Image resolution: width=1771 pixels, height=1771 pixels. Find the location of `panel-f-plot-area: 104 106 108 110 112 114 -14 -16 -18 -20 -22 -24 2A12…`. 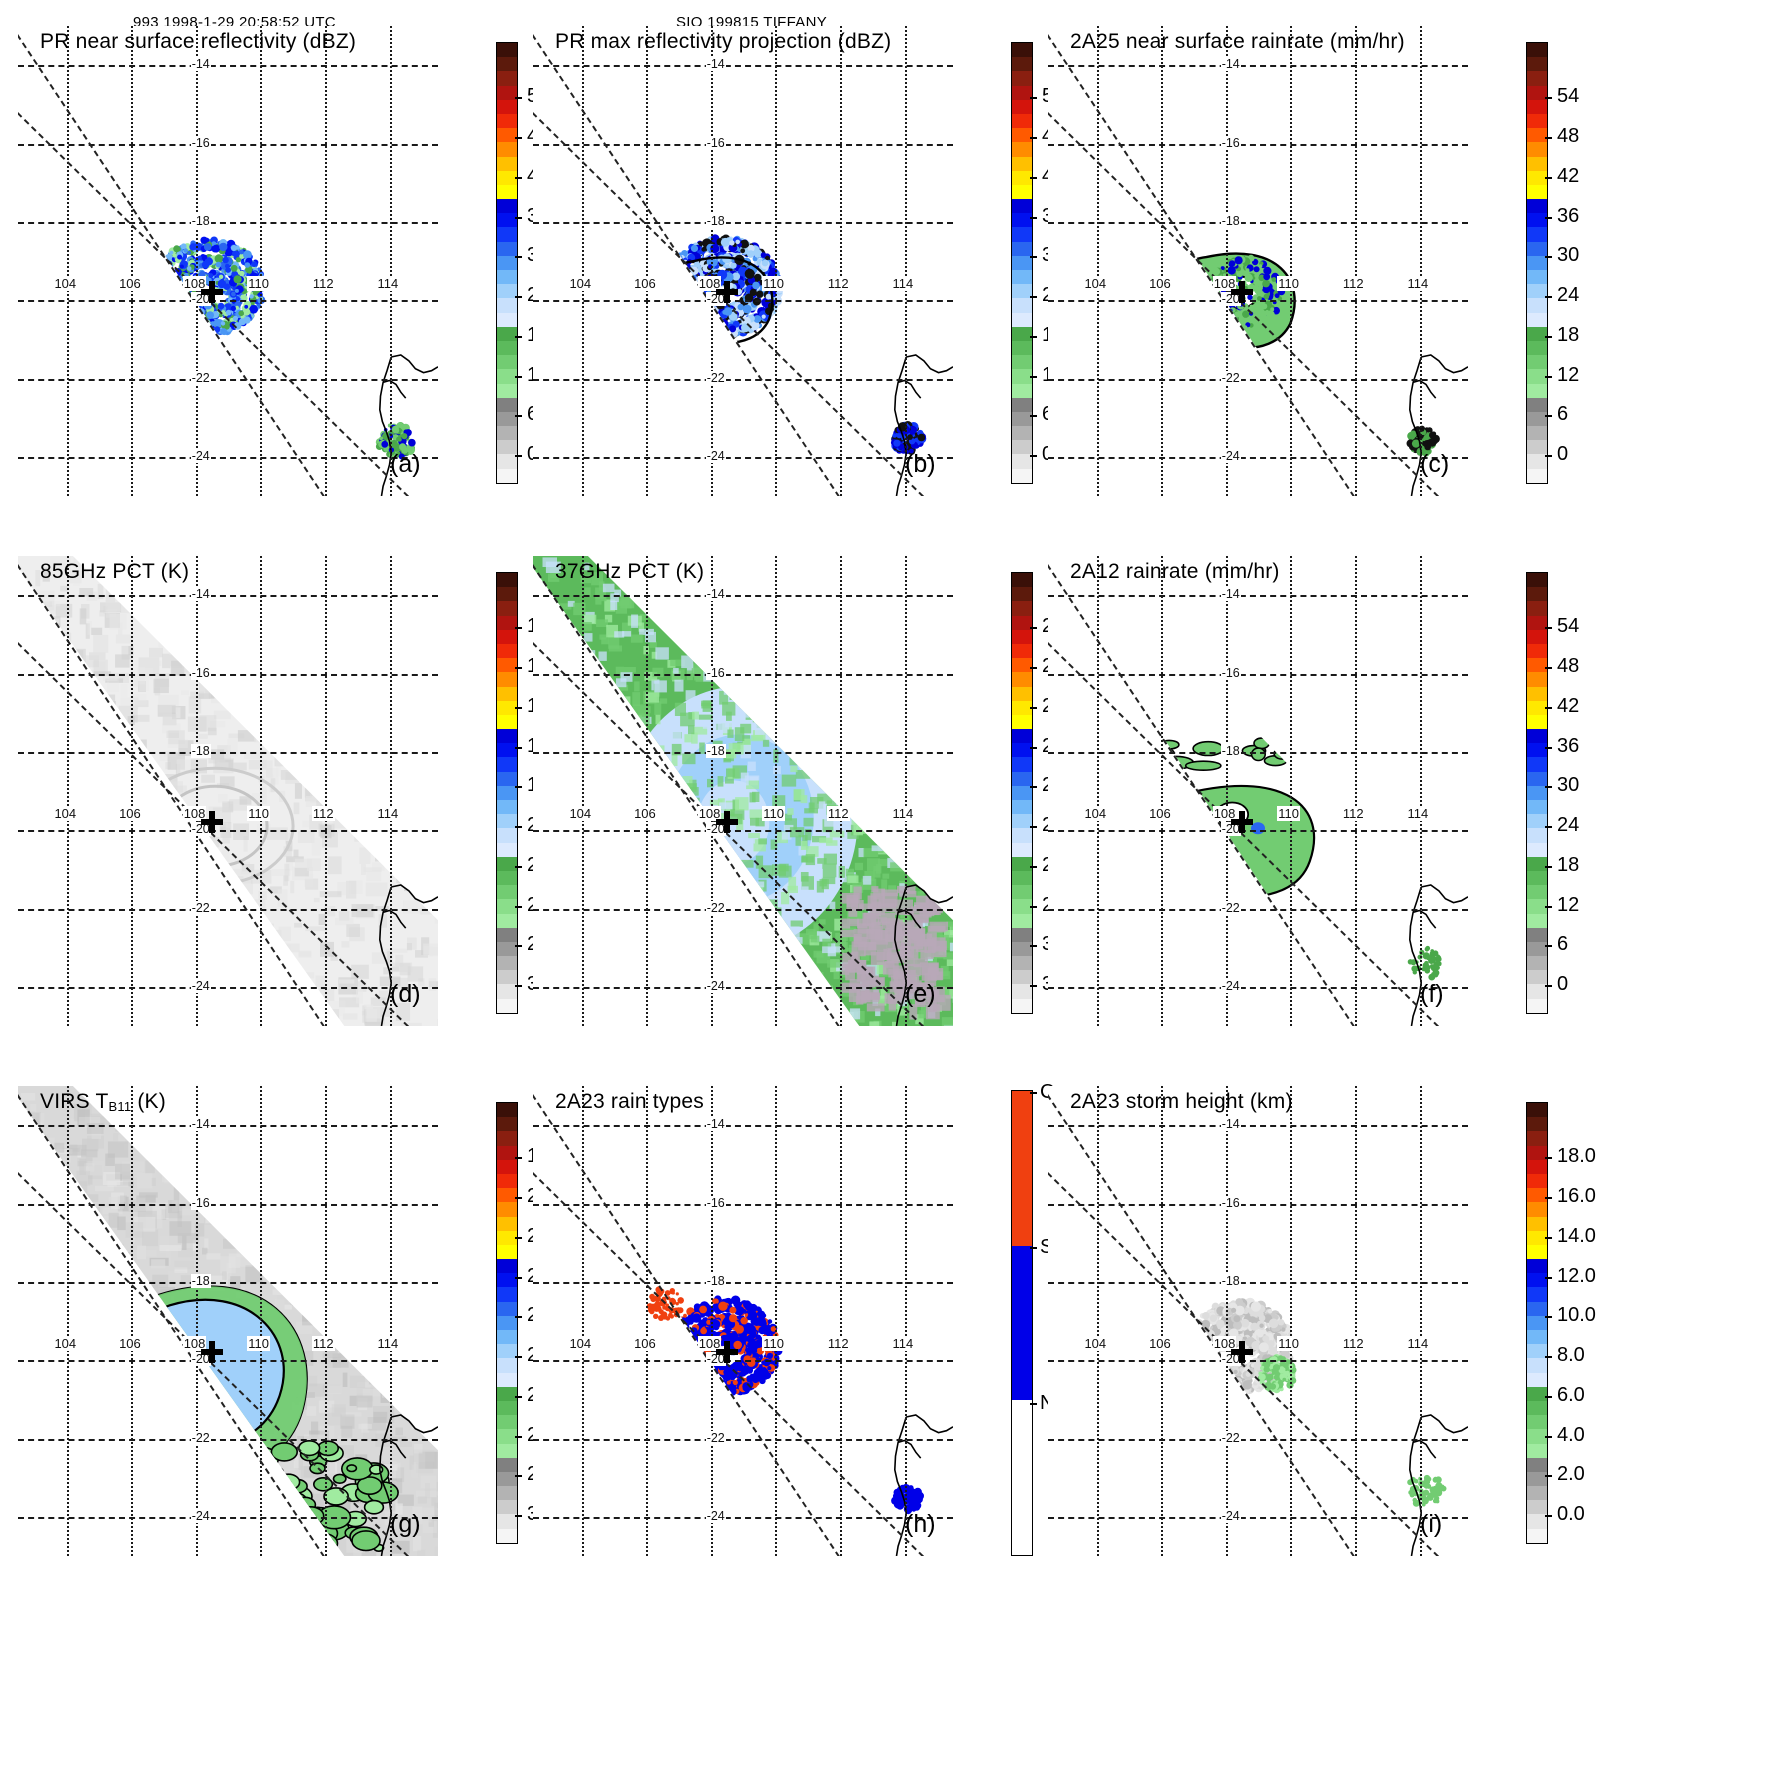

panel-f-plot-area: 104 106 108 110 112 114 -14 -16 -18 -20 -22 -24 2A12… is located at coordinates (1258, 791).